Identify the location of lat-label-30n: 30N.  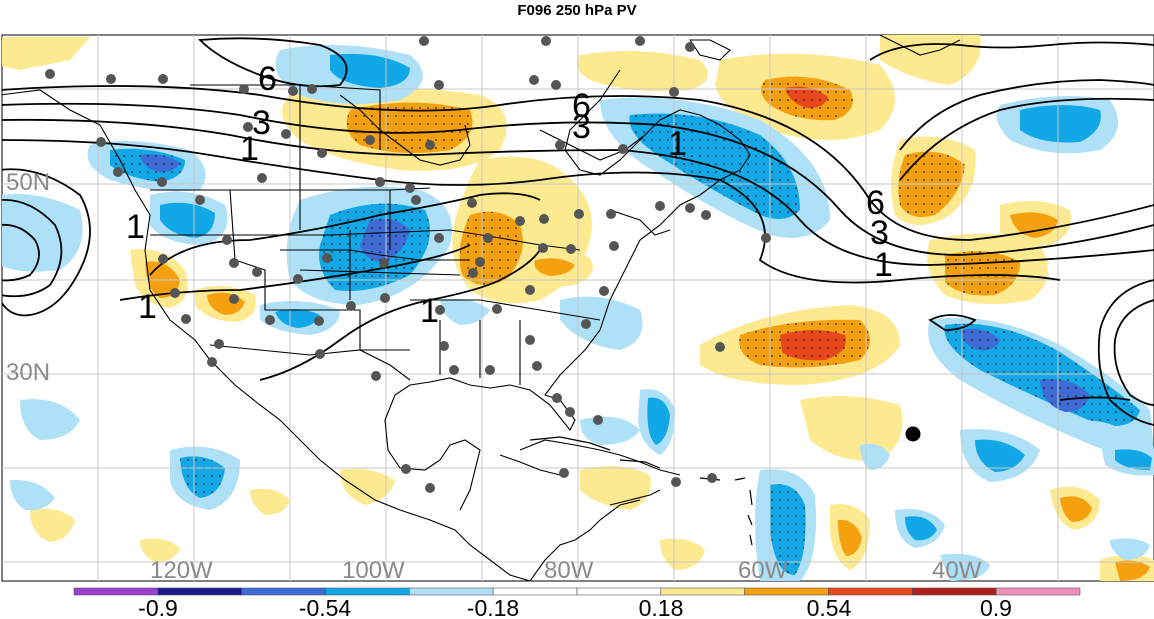
(28, 372).